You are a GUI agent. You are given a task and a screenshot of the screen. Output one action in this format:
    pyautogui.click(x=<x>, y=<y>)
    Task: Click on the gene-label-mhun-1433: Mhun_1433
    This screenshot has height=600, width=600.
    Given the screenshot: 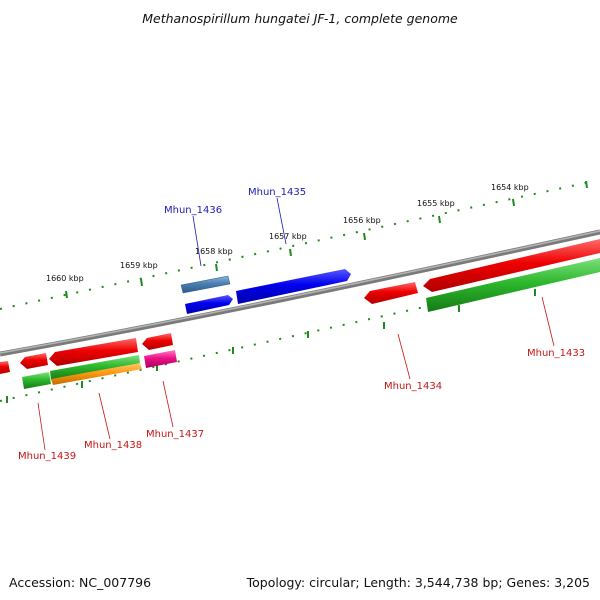 What is the action you would take?
    pyautogui.click(x=556, y=353)
    